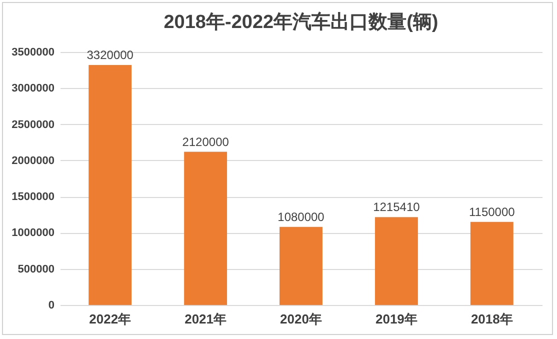  What do you see at coordinates (205, 319) in the screenshot?
I see `x-tick-label: 2021年` at bounding box center [205, 319].